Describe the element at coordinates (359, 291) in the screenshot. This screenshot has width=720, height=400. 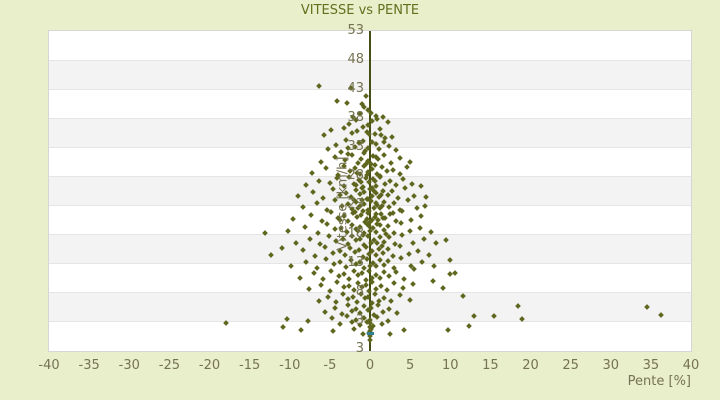
I see `y-tick-label: 8` at that location.